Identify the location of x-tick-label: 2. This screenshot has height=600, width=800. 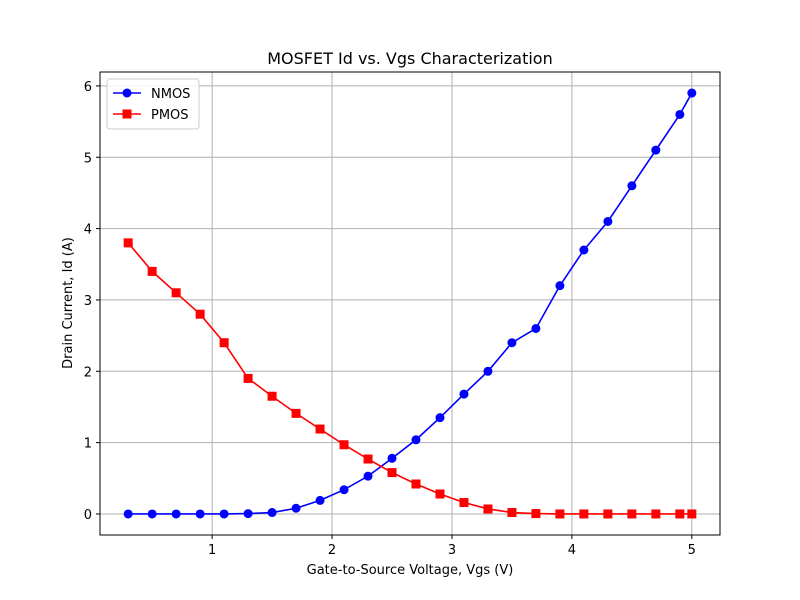
(332, 550).